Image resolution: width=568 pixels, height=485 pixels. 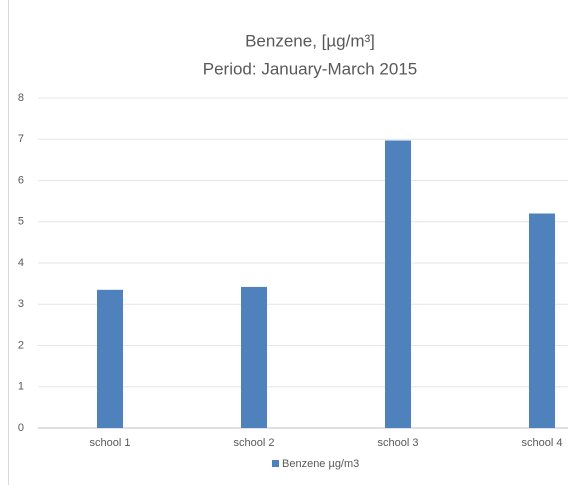 What do you see at coordinates (21, 180) in the screenshot?
I see `y-tick-label: 6` at bounding box center [21, 180].